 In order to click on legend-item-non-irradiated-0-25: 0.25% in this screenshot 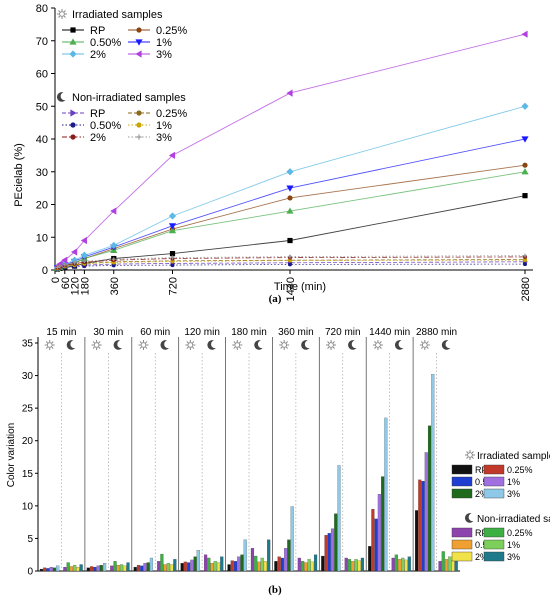, I will do `click(508, 532)`.